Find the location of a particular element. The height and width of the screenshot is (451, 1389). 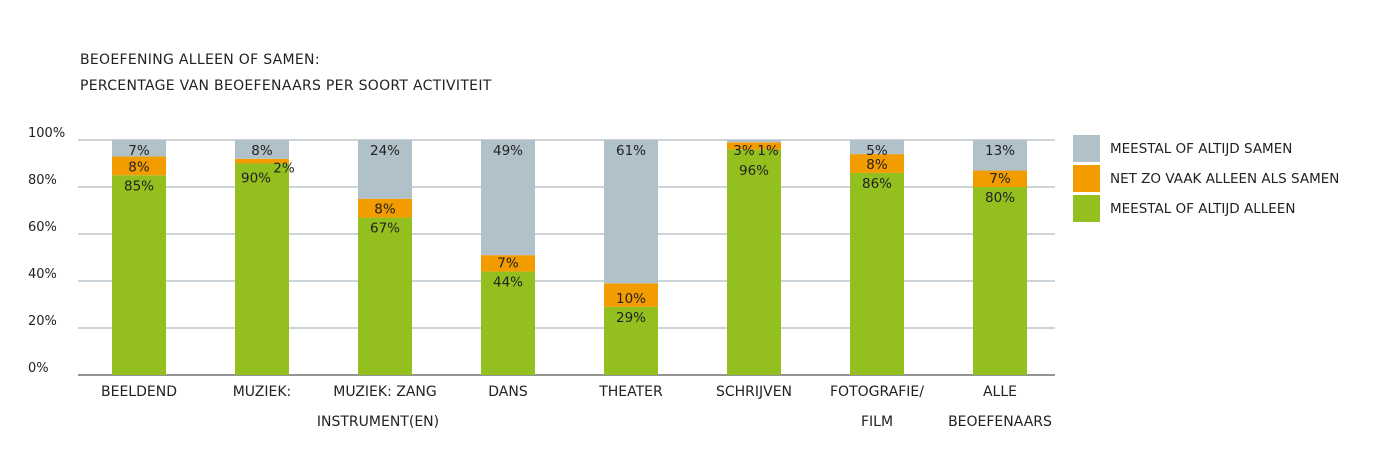

x-tick-label: BEELDEND is located at coordinates (139, 392).